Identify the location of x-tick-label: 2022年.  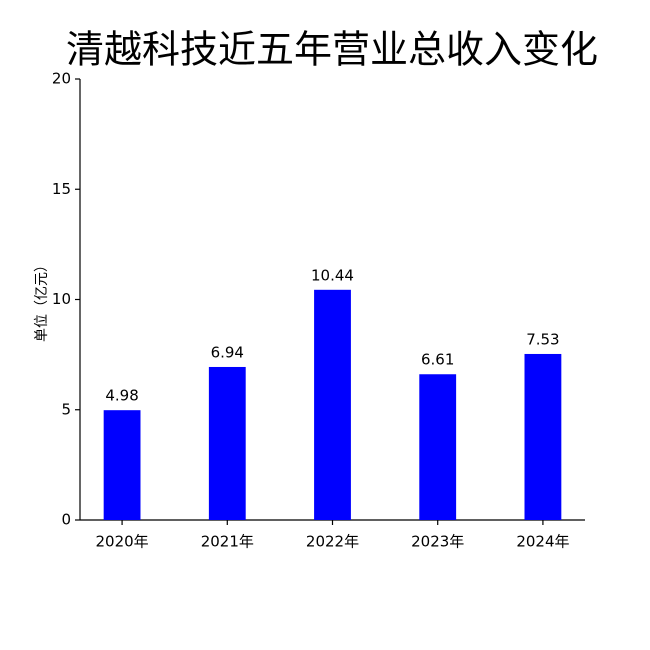
(332, 542).